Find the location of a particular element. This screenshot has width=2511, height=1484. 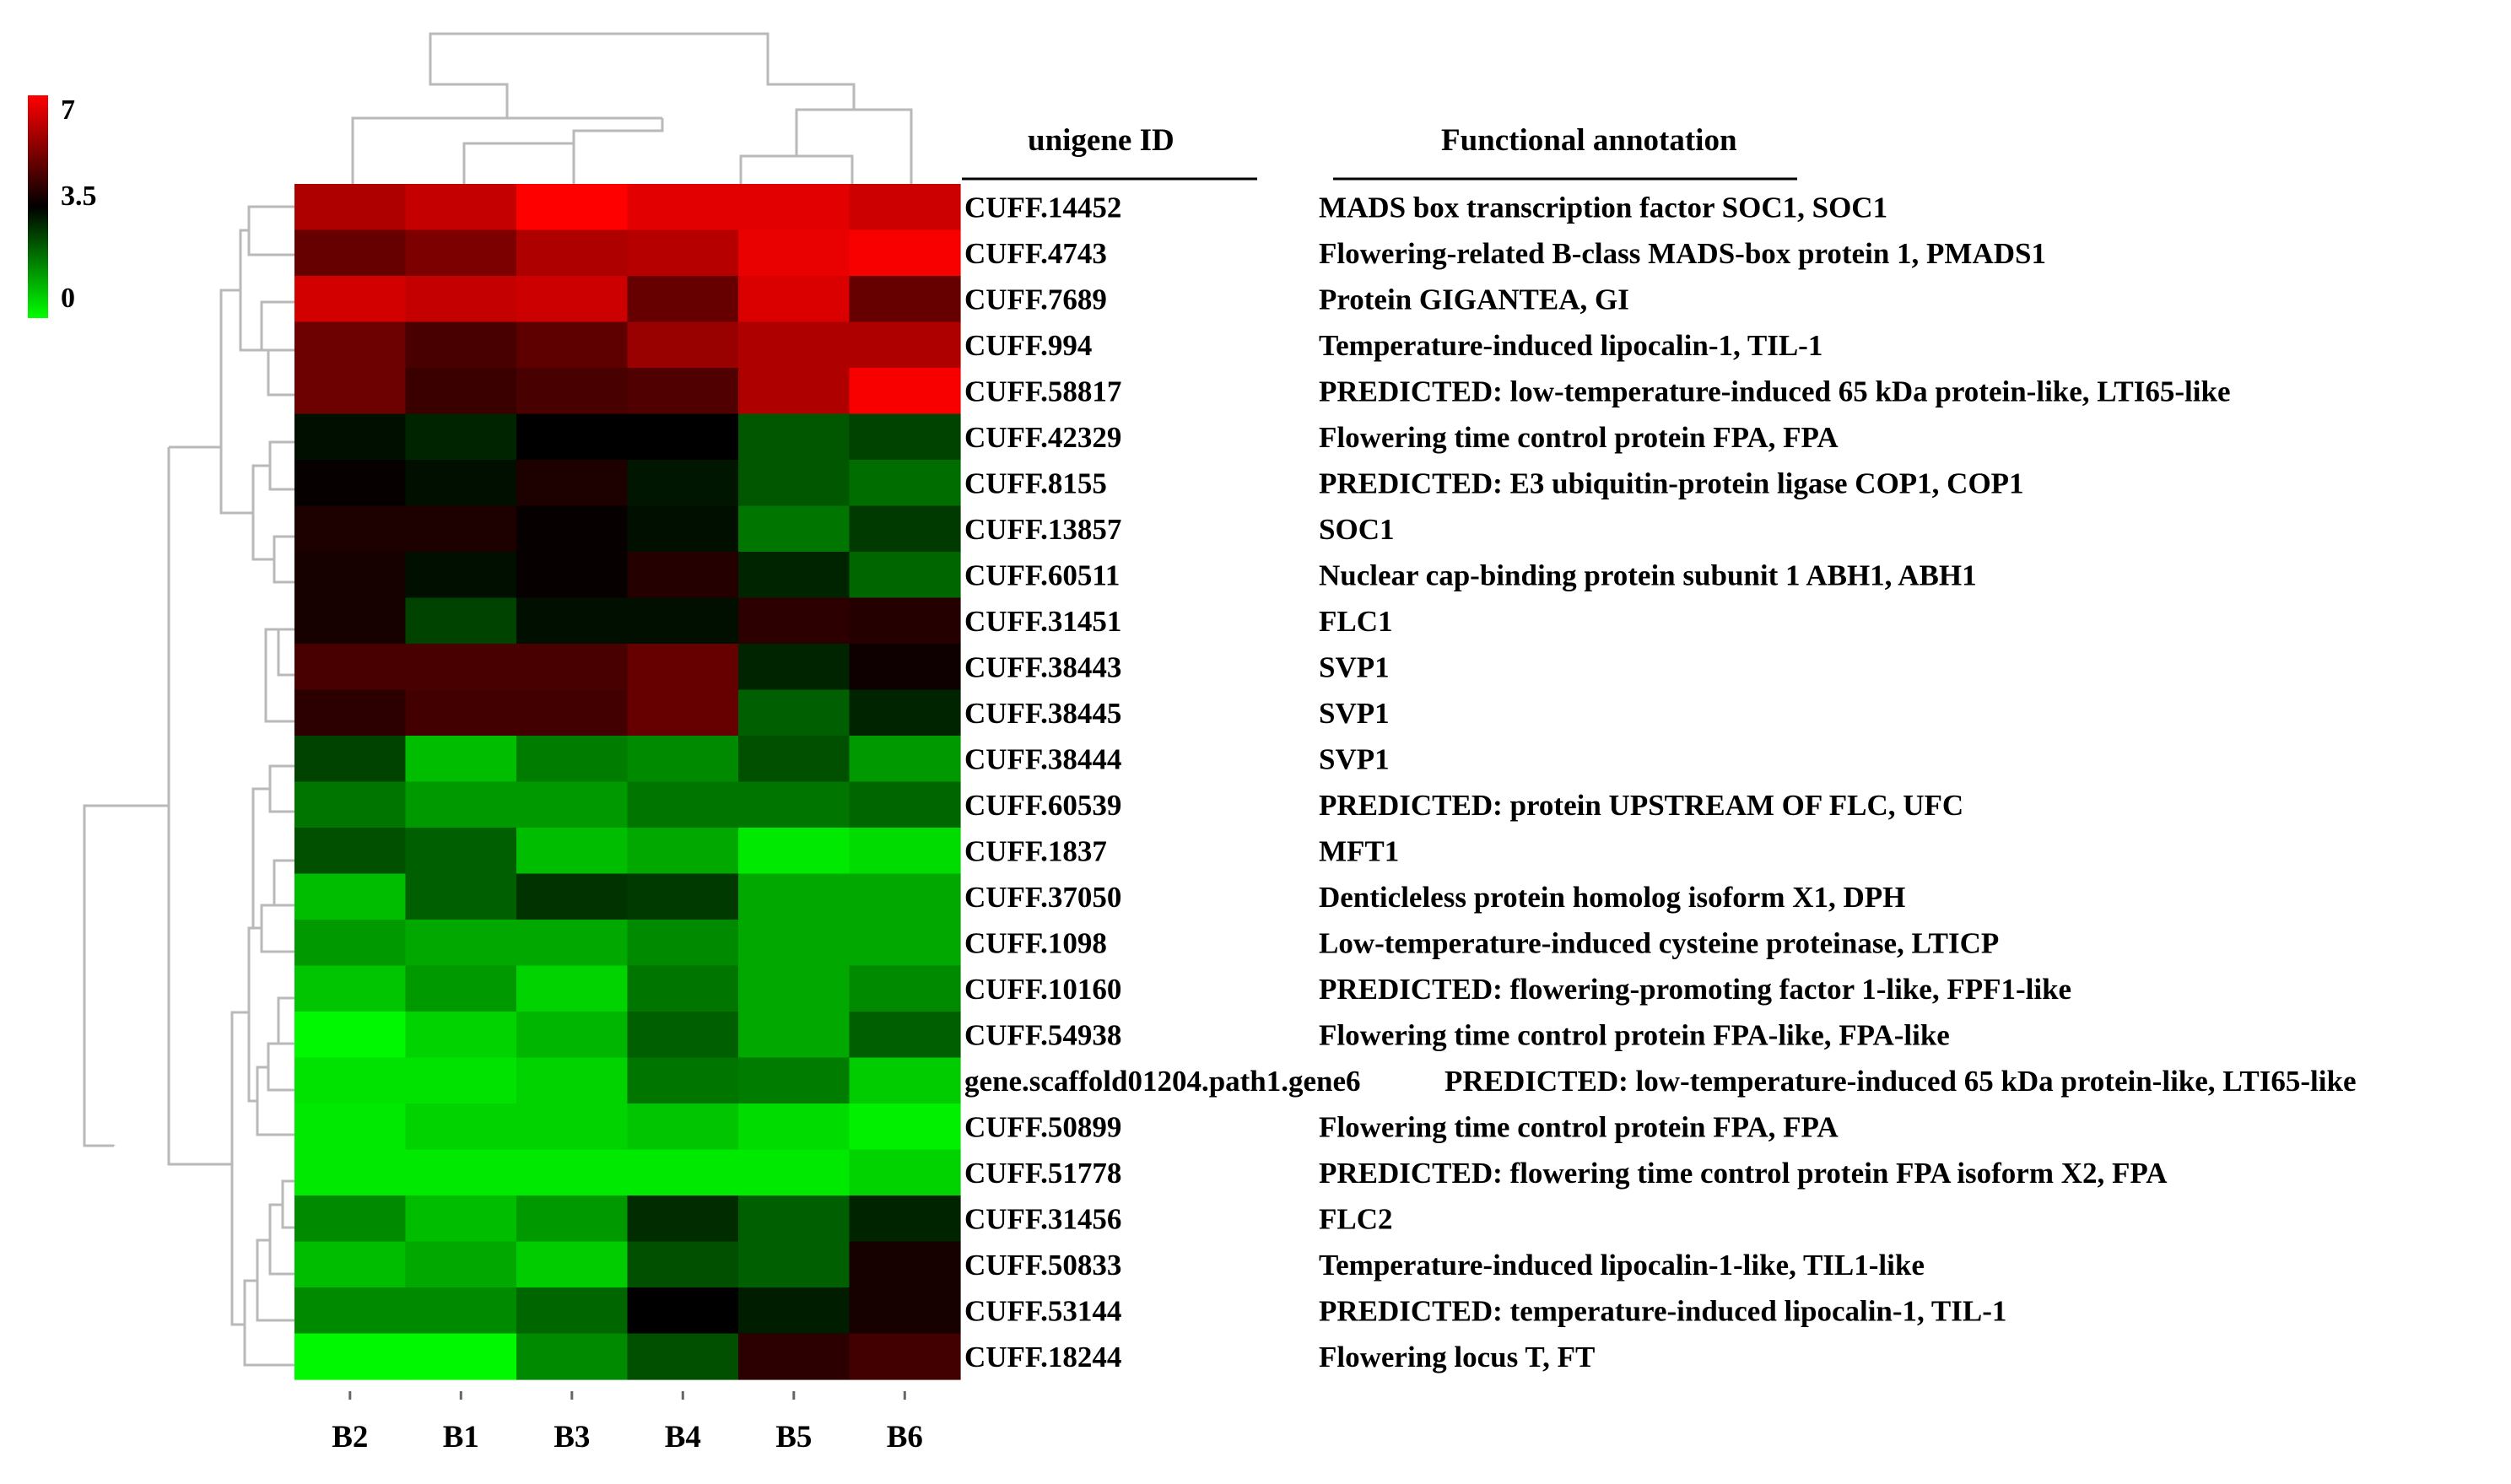

annotation-label: FLC2 is located at coordinates (1356, 1218).